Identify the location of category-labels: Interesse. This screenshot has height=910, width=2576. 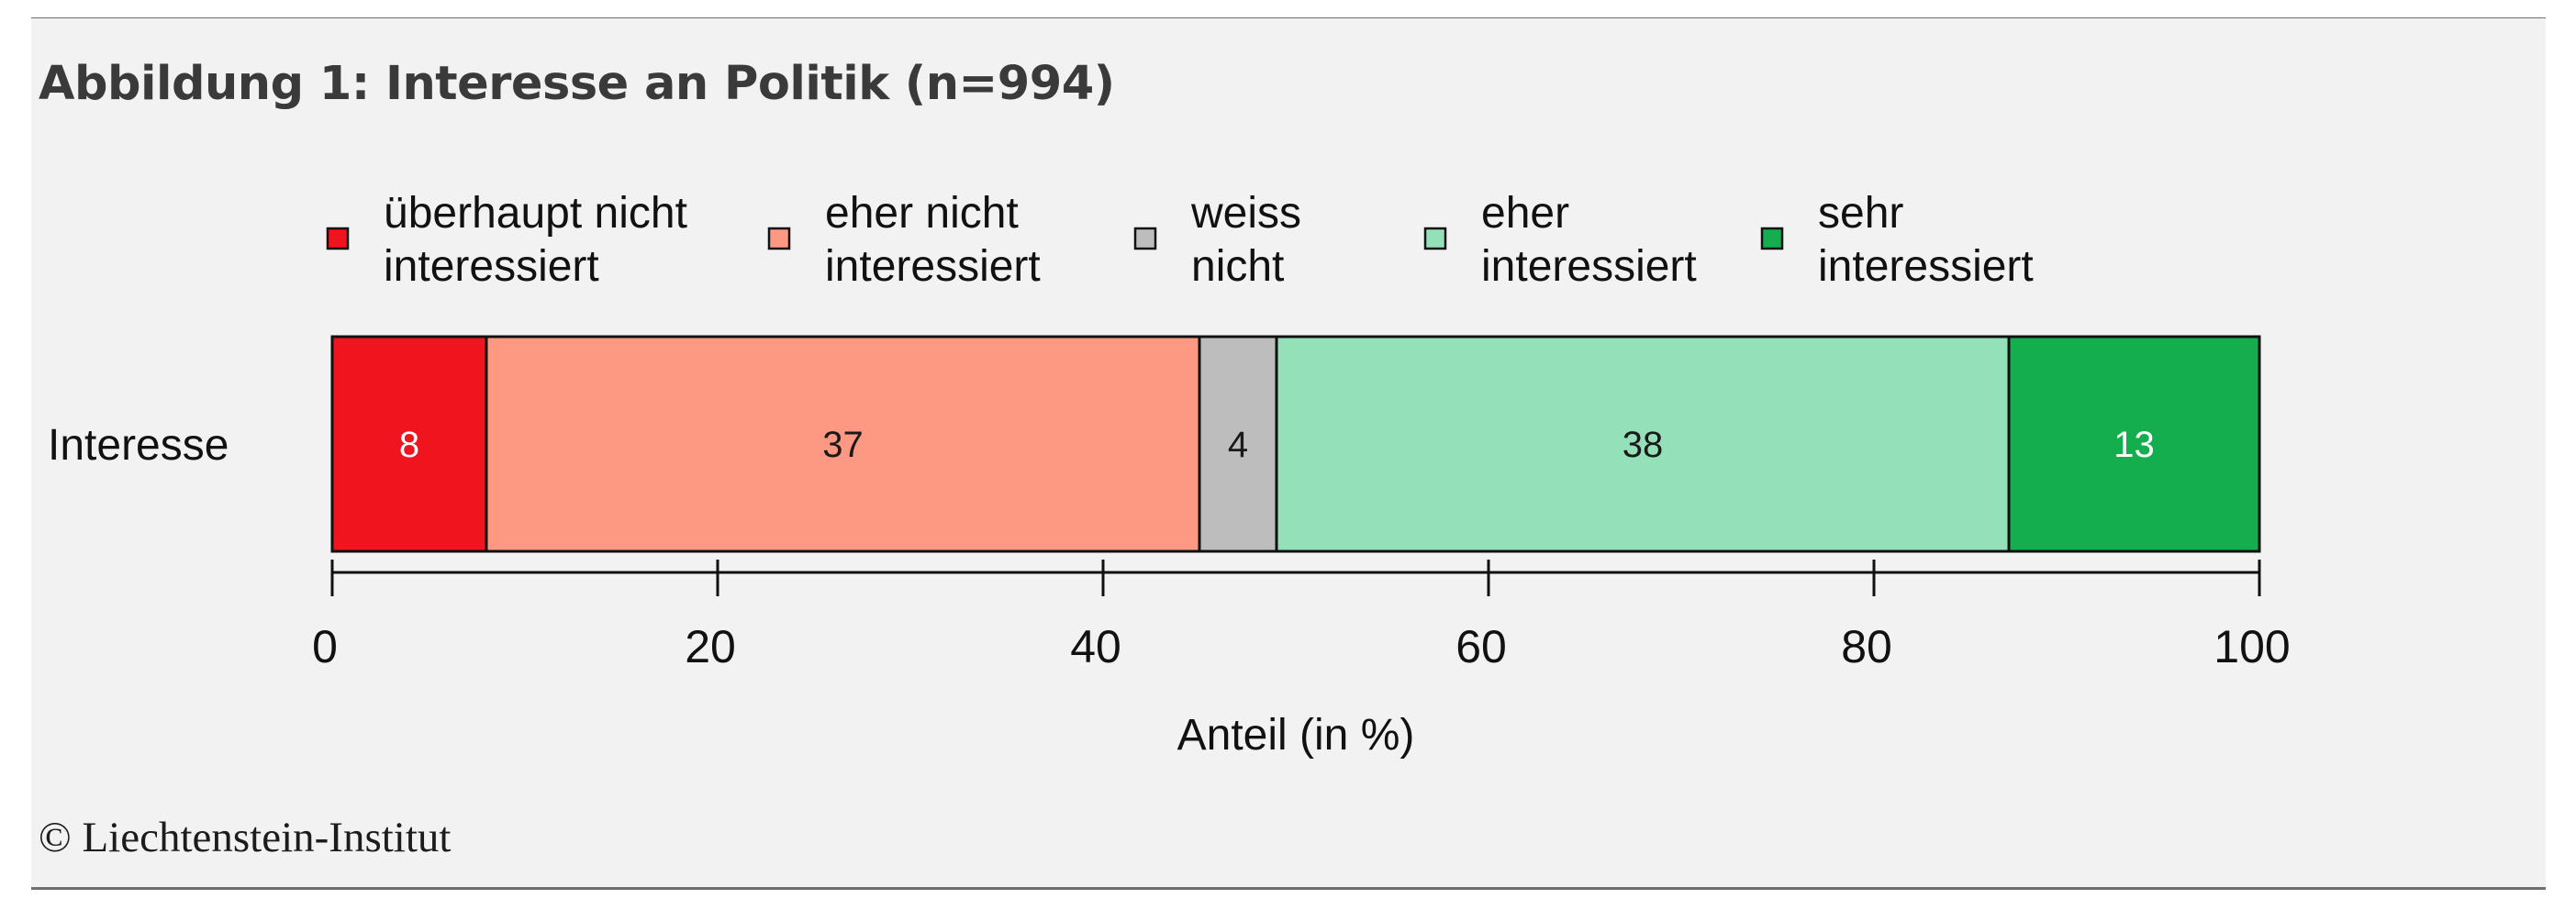
(138, 445).